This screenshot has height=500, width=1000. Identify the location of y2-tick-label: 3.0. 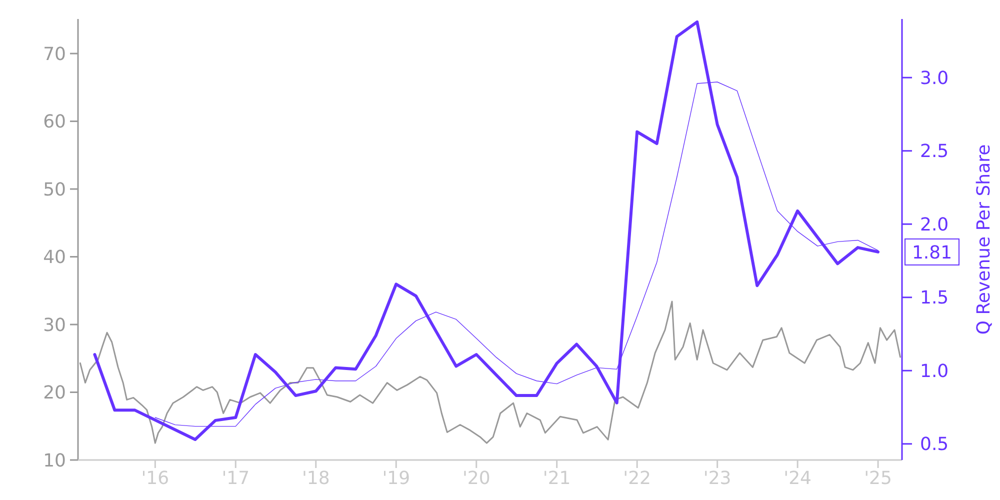
(934, 78).